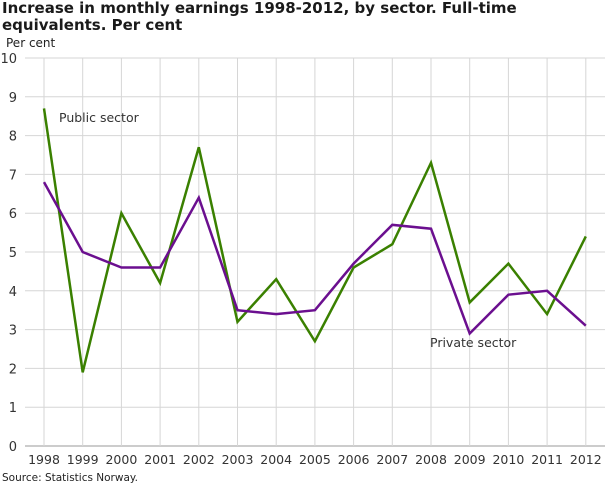 This screenshot has height=488, width=610. What do you see at coordinates (238, 459) in the screenshot?
I see `x-tick-label: 2003` at bounding box center [238, 459].